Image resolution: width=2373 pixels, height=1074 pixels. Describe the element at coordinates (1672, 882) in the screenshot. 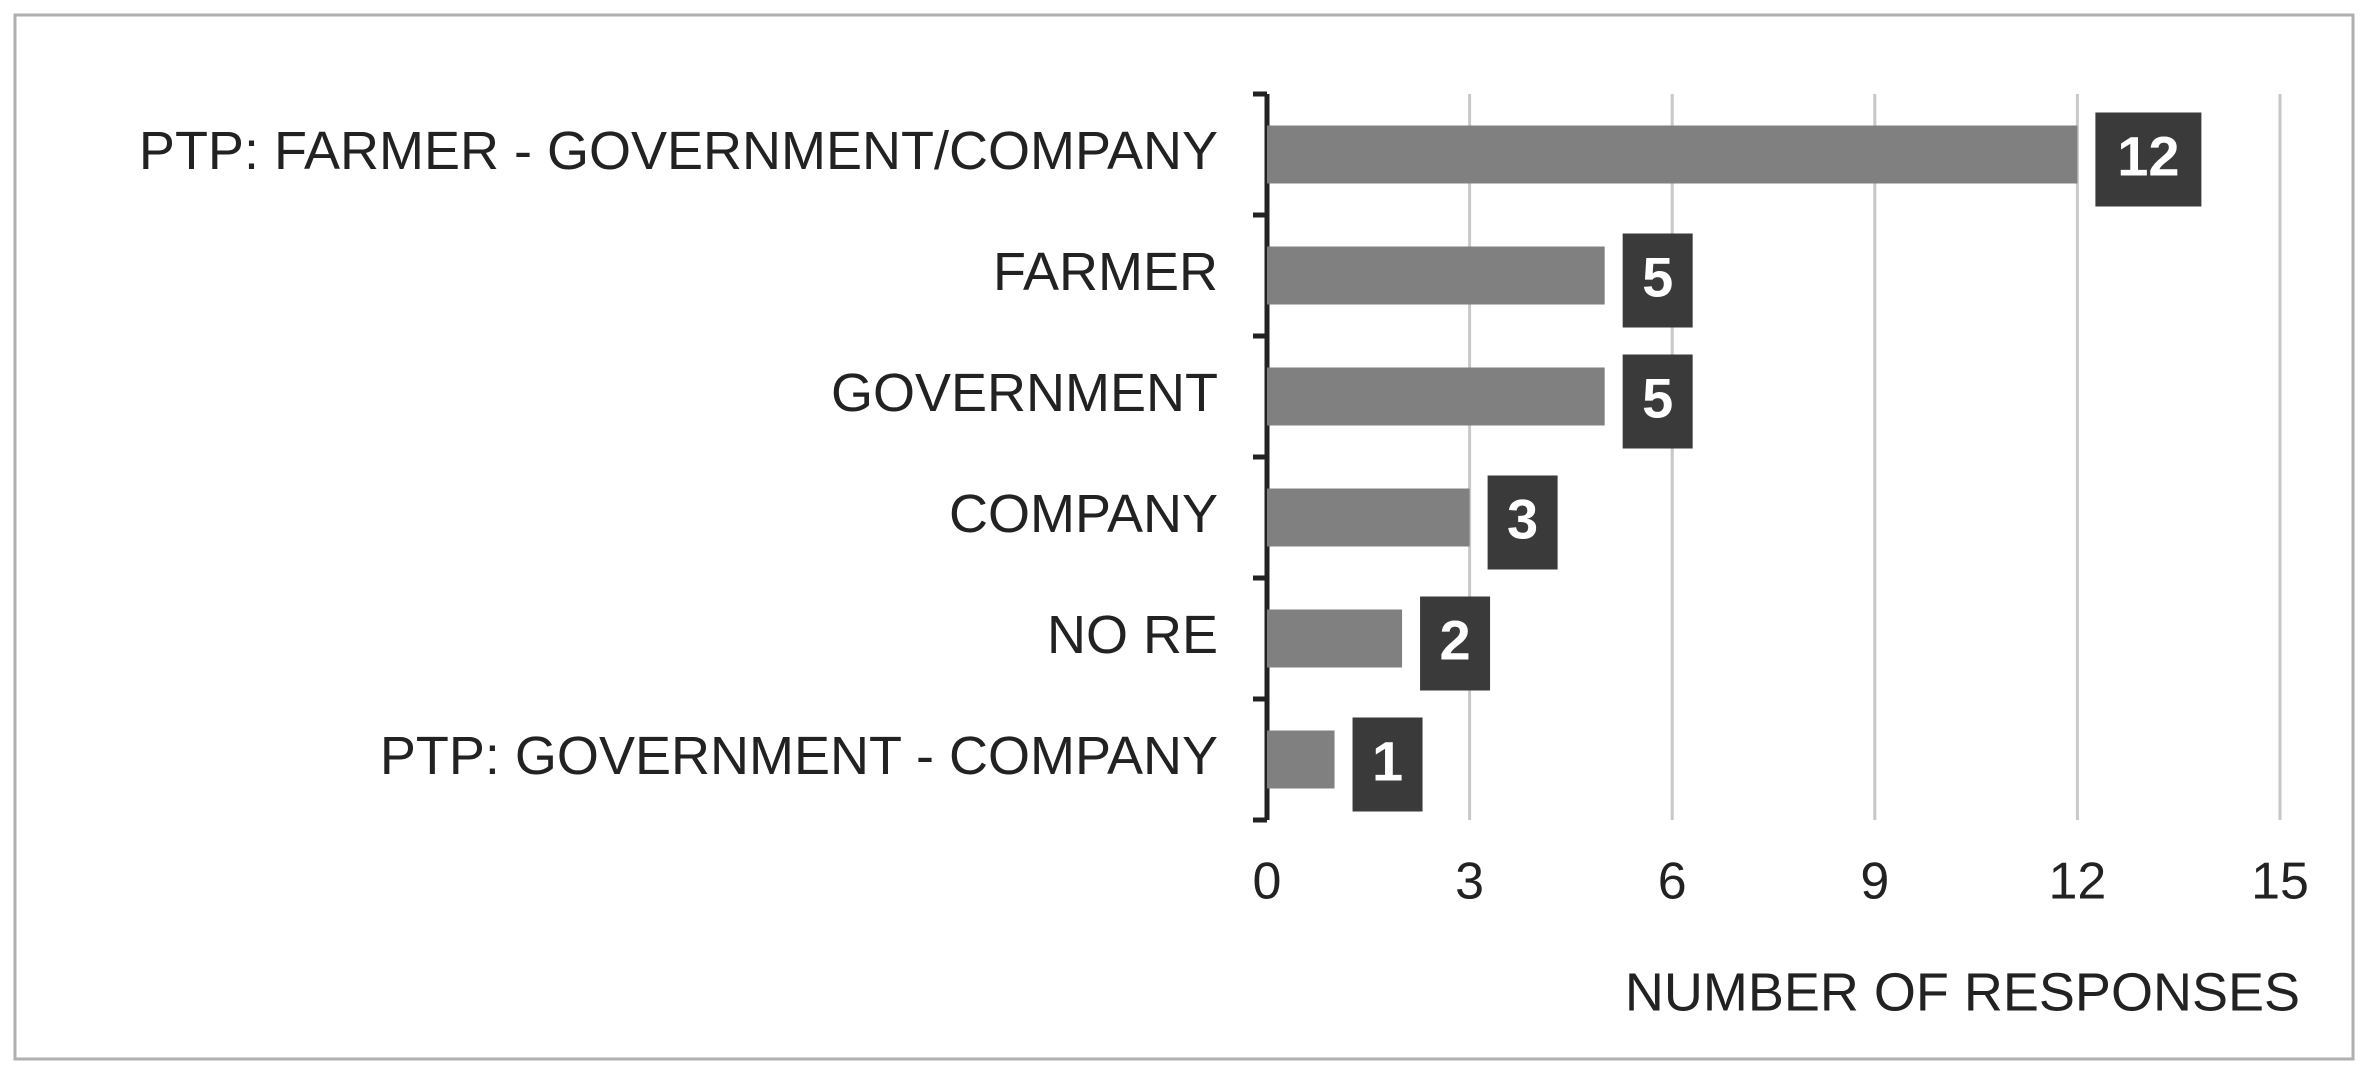

I see `x-tick-label: 6` at that location.